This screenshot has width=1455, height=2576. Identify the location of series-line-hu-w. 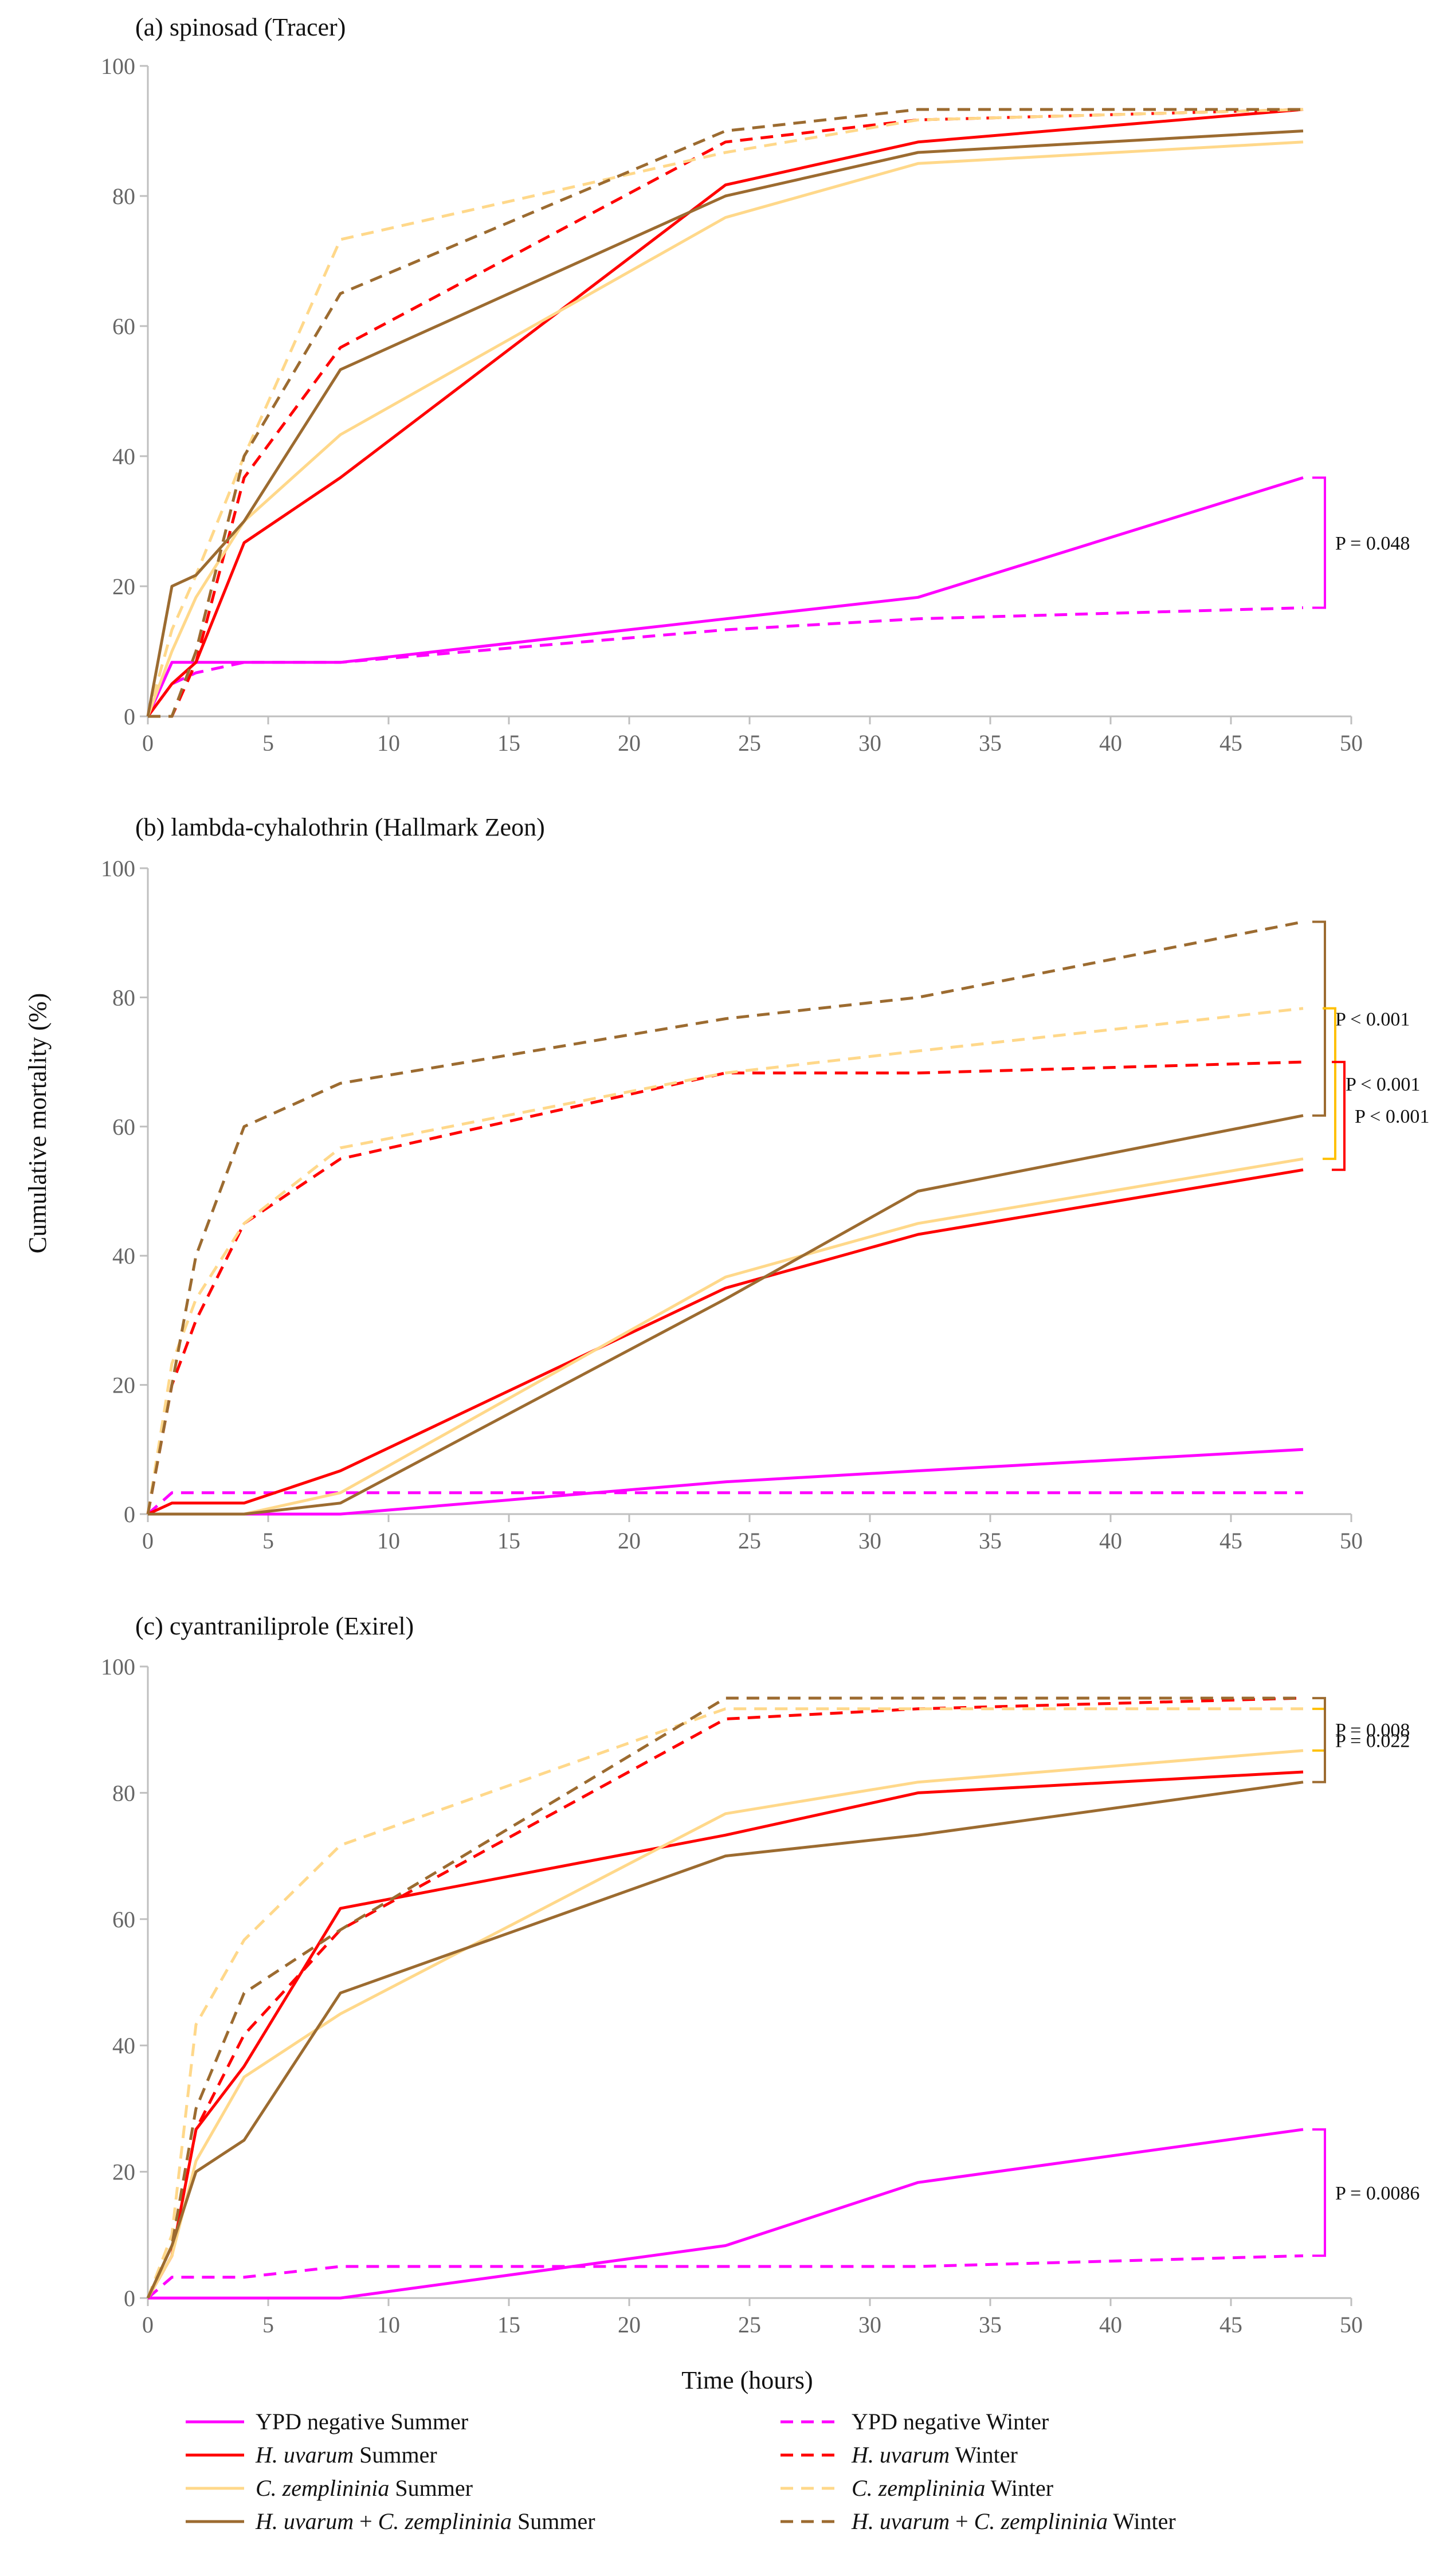
(725, 1287).